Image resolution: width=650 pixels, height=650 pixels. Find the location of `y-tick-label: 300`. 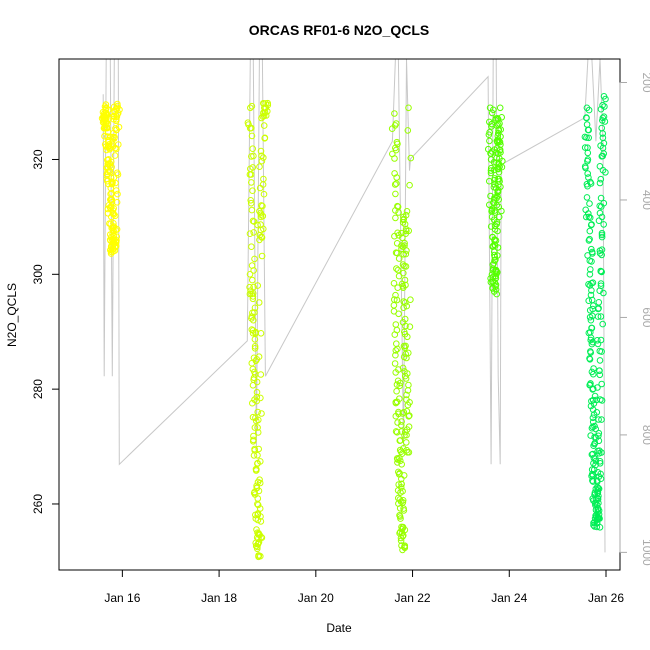

y-tick-label: 300 is located at coordinates (38, 274).